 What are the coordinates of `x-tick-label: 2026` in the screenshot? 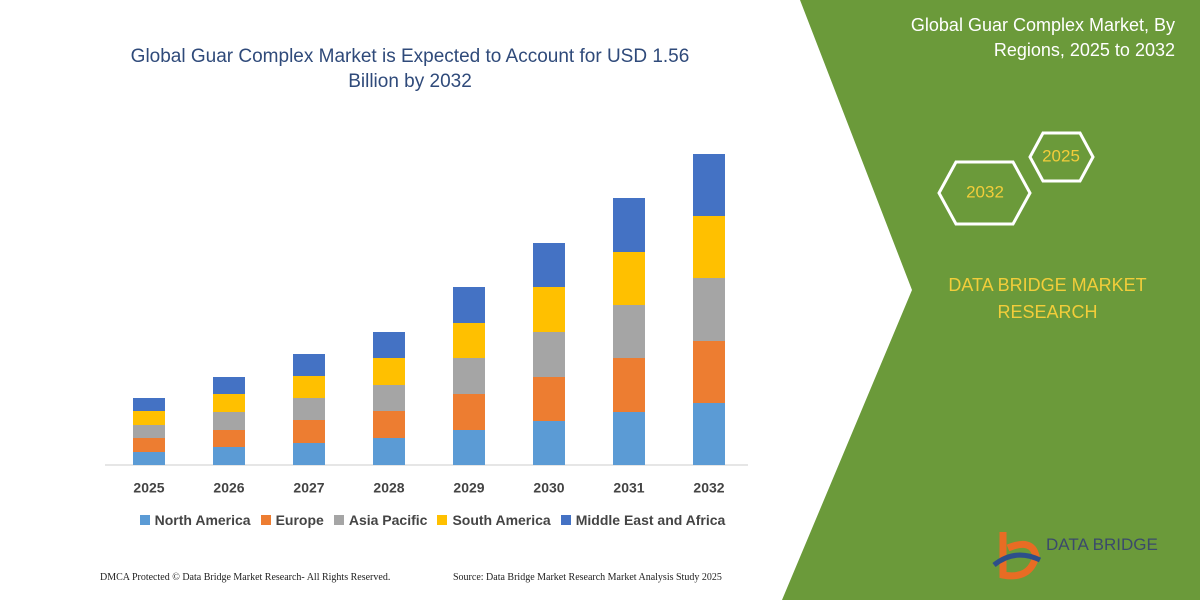 It's located at (228, 488).